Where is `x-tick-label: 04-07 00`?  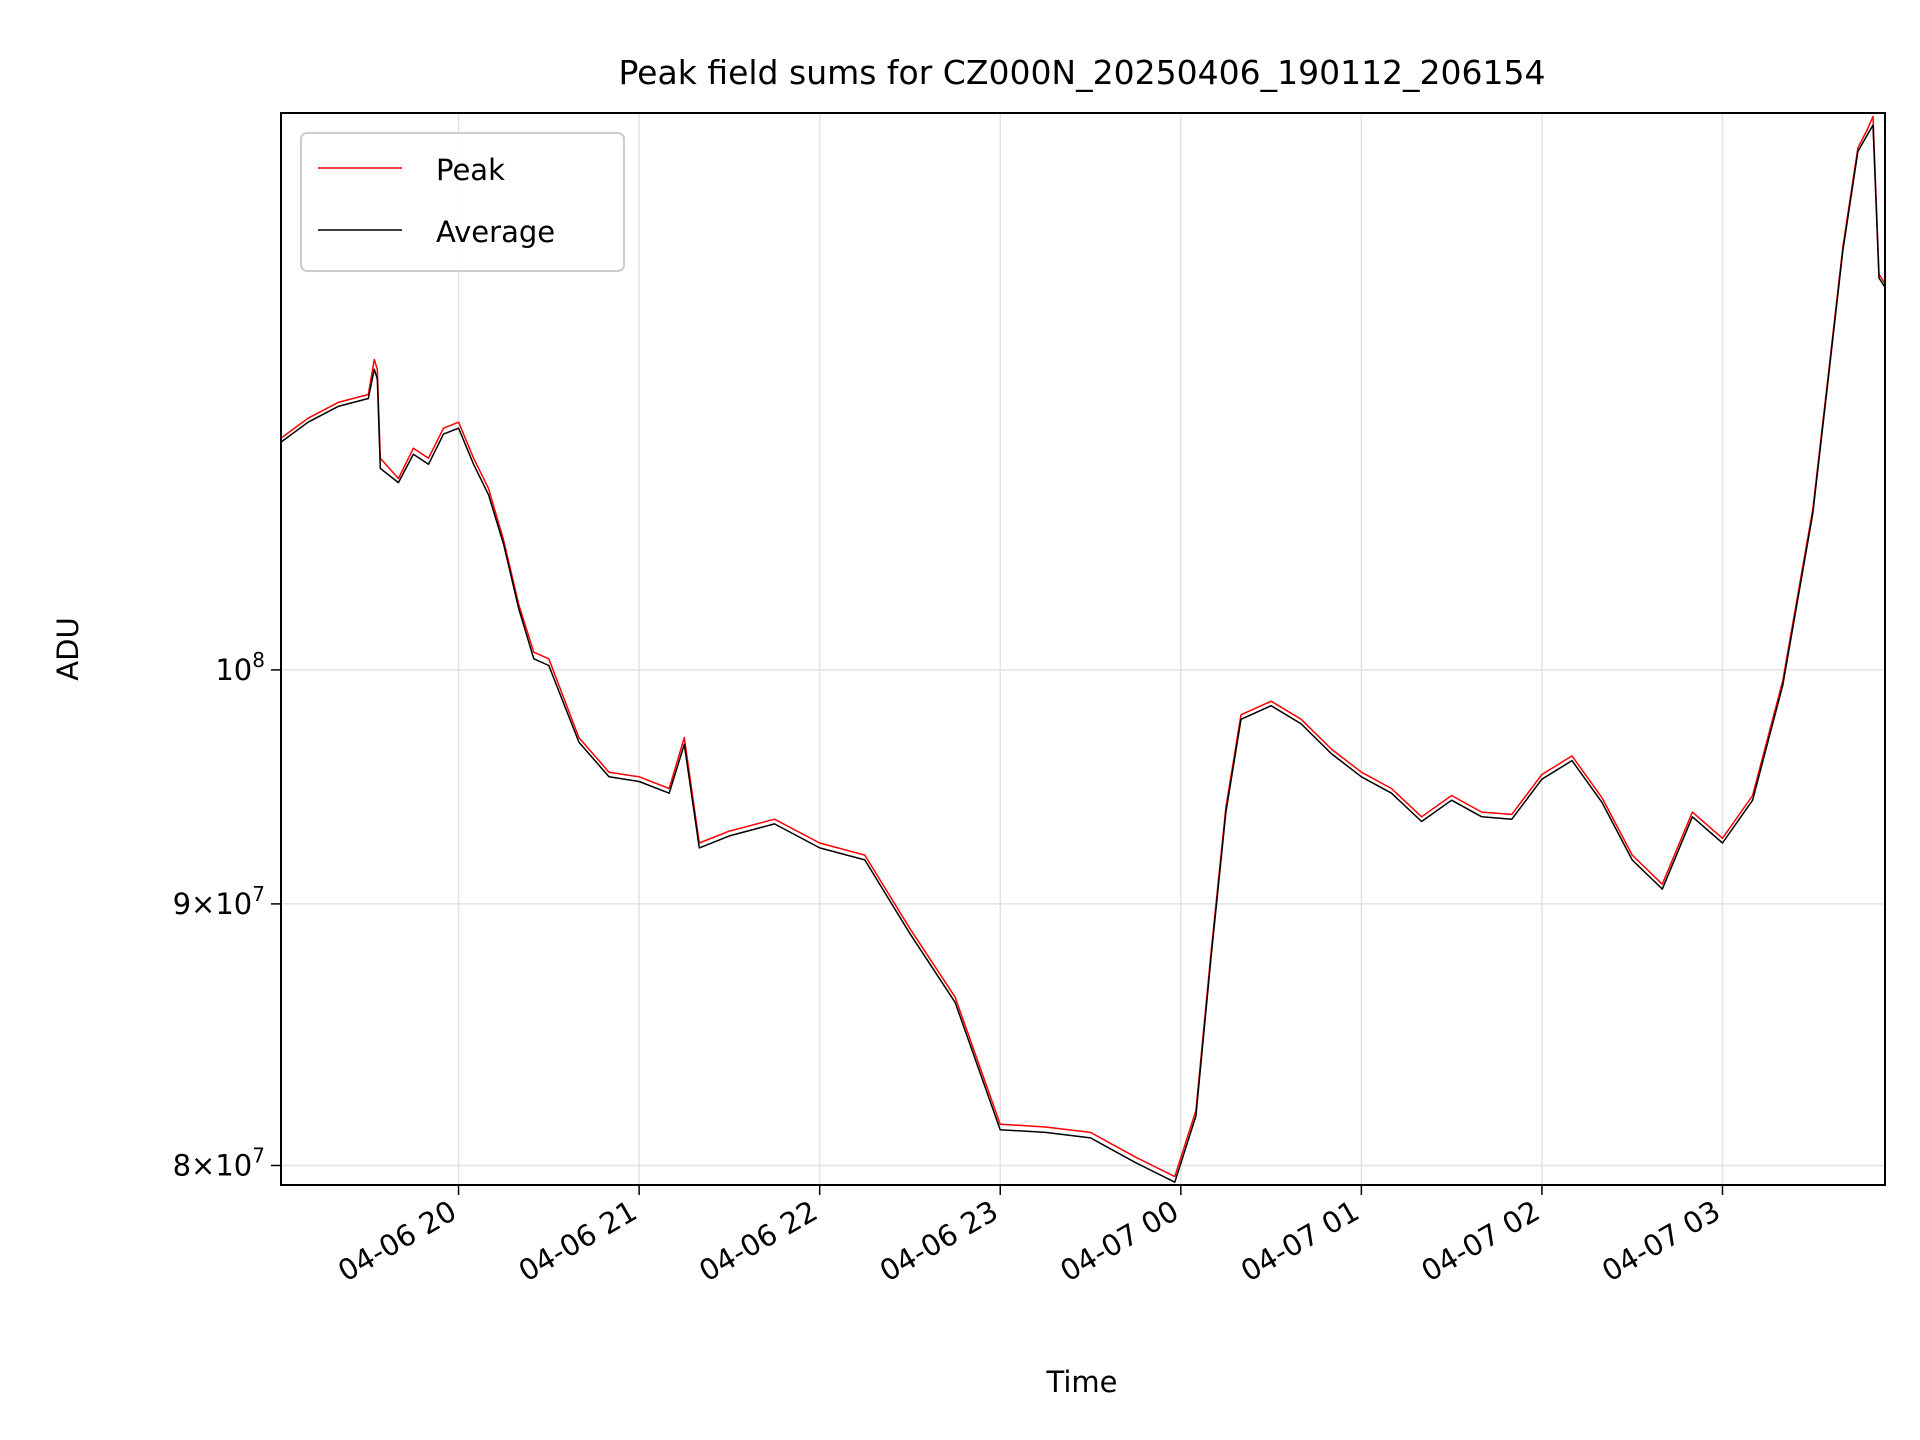
x-tick-label: 04-07 00 is located at coordinates (1119, 1241).